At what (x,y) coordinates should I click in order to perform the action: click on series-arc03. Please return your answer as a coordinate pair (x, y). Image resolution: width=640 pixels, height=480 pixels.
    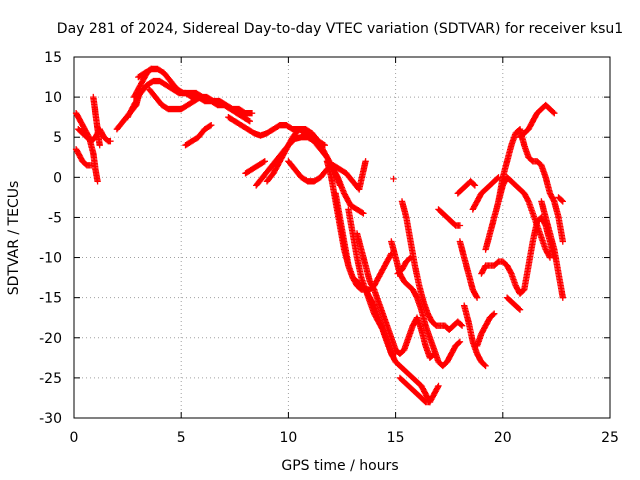
    Looking at the image, I should click on (94, 135).